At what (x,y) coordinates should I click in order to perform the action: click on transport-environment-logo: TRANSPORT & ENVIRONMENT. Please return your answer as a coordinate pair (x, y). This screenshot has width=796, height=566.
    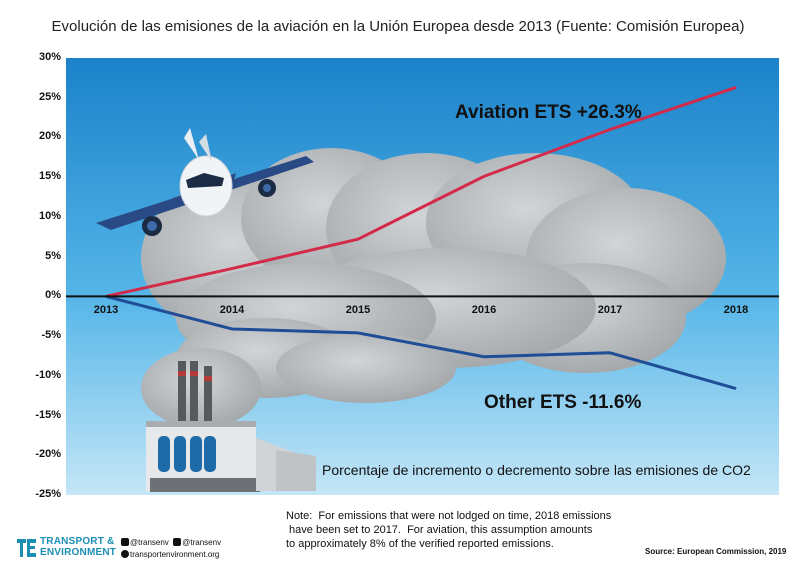
    Looking at the image, I should click on (66, 548).